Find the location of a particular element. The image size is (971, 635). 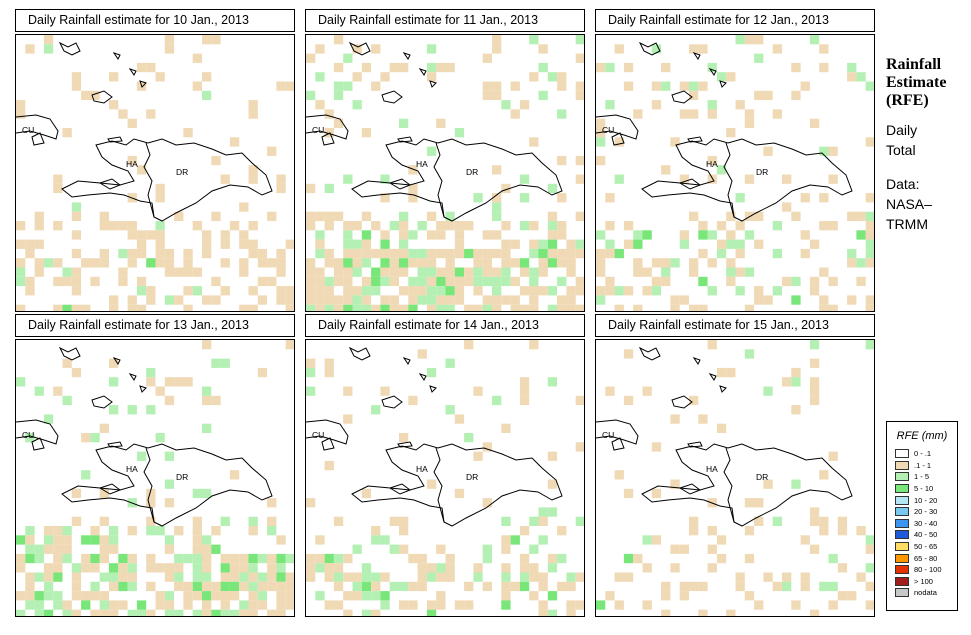

rainfall-map: CU HA DR is located at coordinates (735, 173).